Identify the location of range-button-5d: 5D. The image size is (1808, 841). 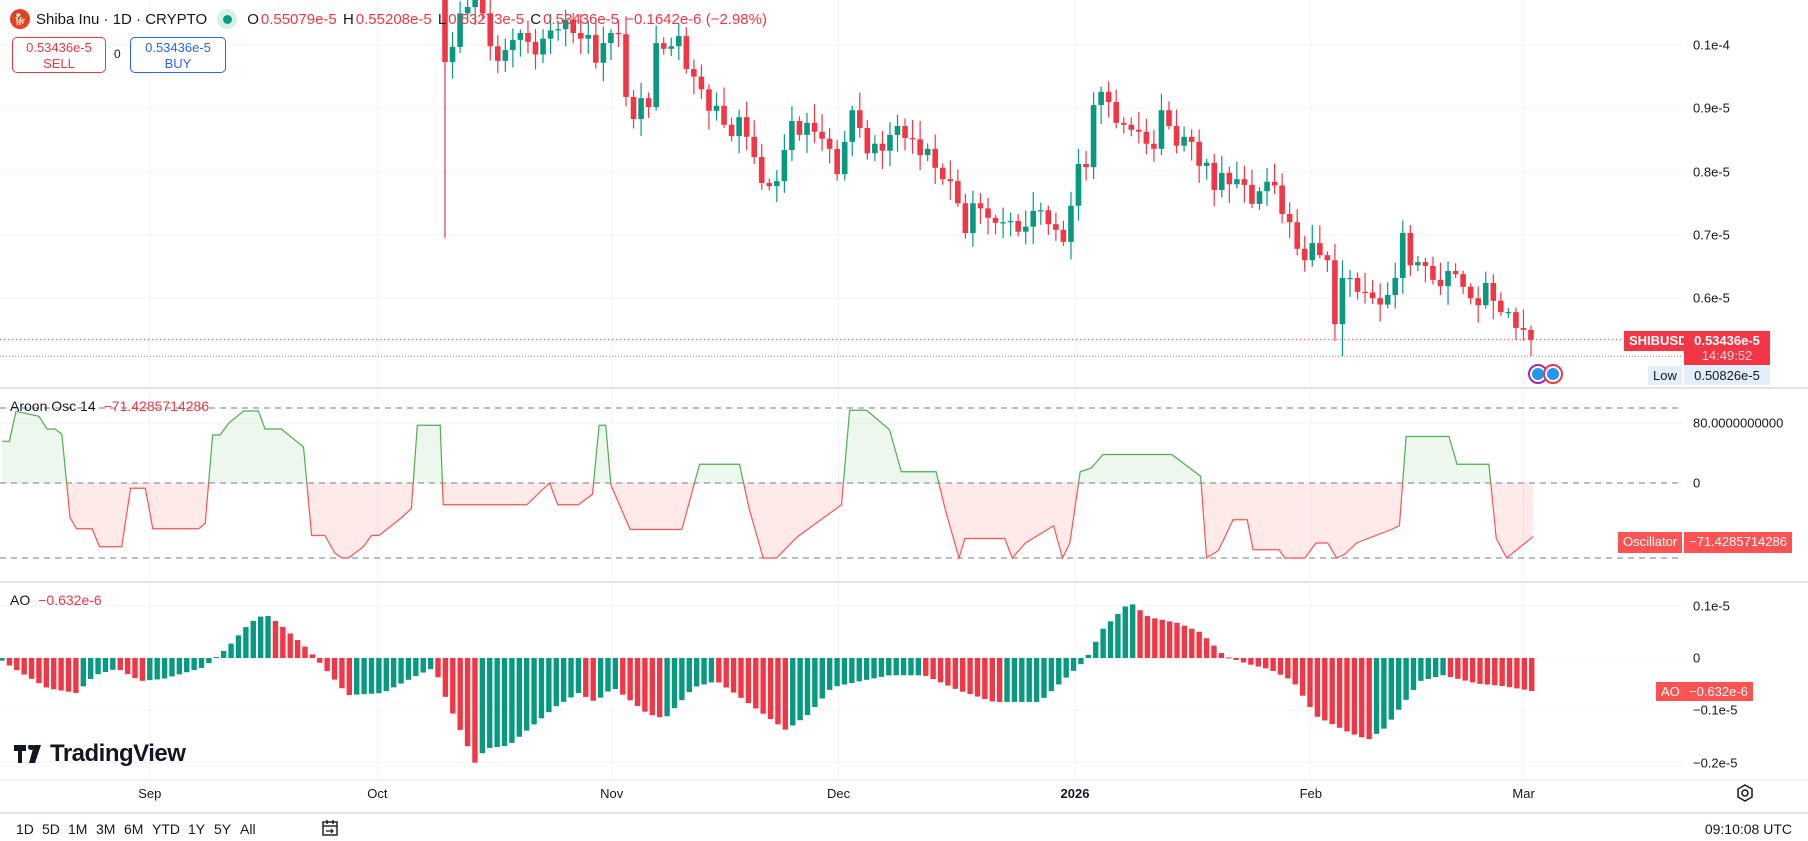
(51, 829).